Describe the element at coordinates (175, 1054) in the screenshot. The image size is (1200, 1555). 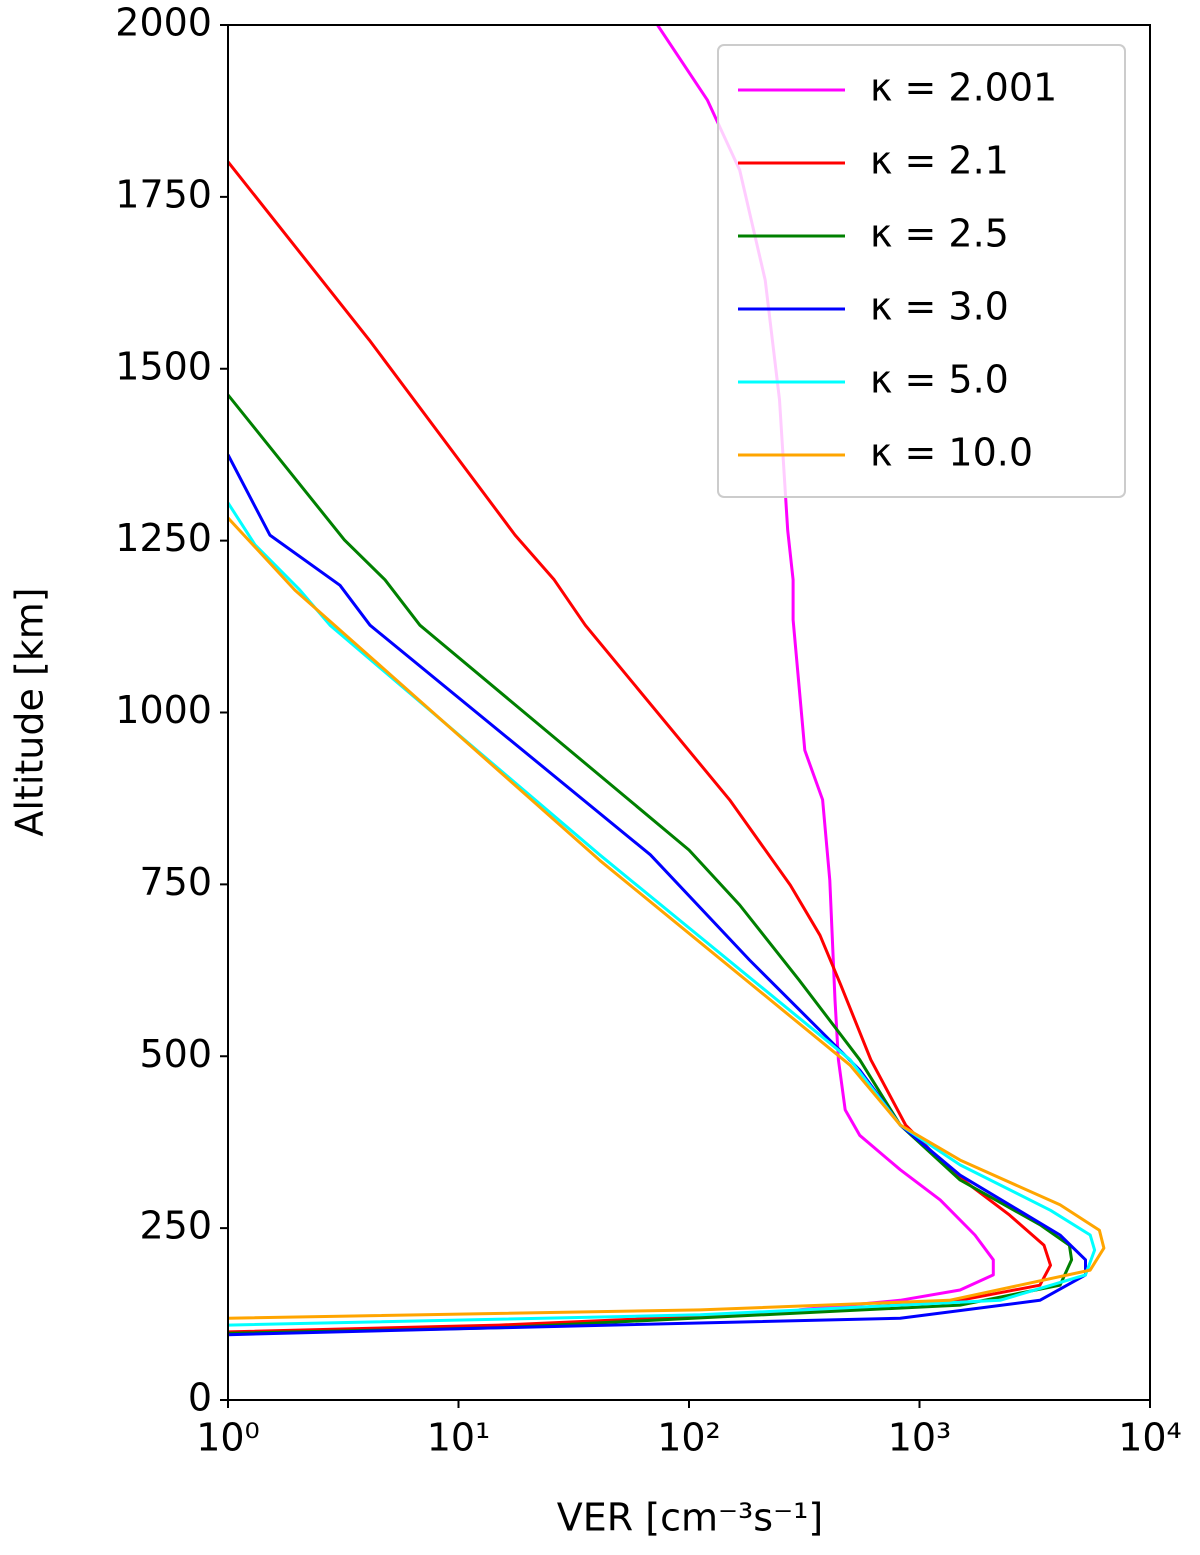
I see `y-tick-label: 500` at that location.